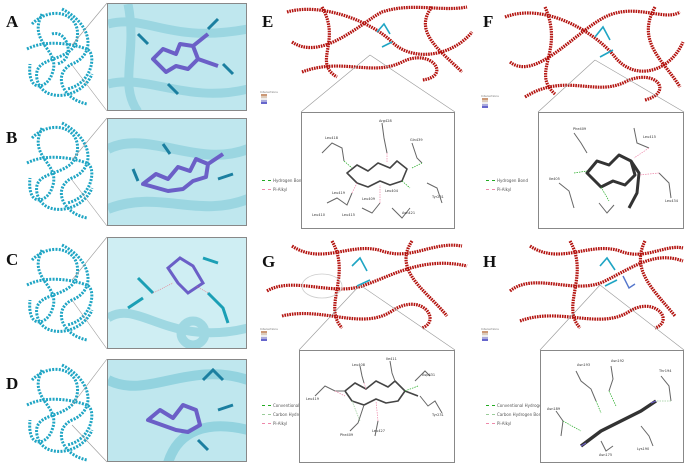 The width and height of the screenshot is (691, 468). I want to click on residue-label: Leu410, so click(318, 215).